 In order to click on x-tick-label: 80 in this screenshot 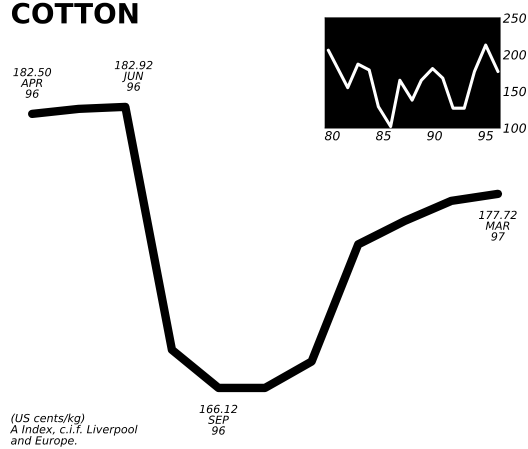, I will do `click(332, 135)`.